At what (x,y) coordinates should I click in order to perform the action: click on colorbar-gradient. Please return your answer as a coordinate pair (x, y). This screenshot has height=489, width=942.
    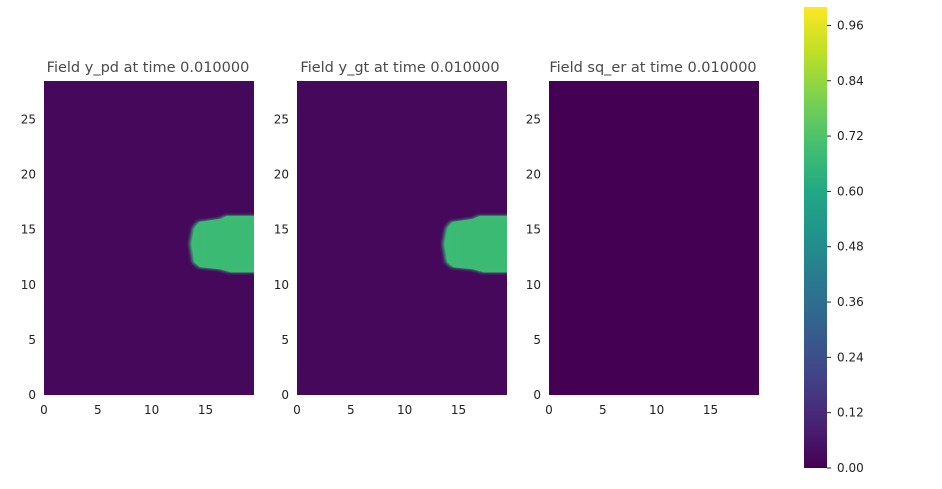
    Looking at the image, I should click on (815, 237).